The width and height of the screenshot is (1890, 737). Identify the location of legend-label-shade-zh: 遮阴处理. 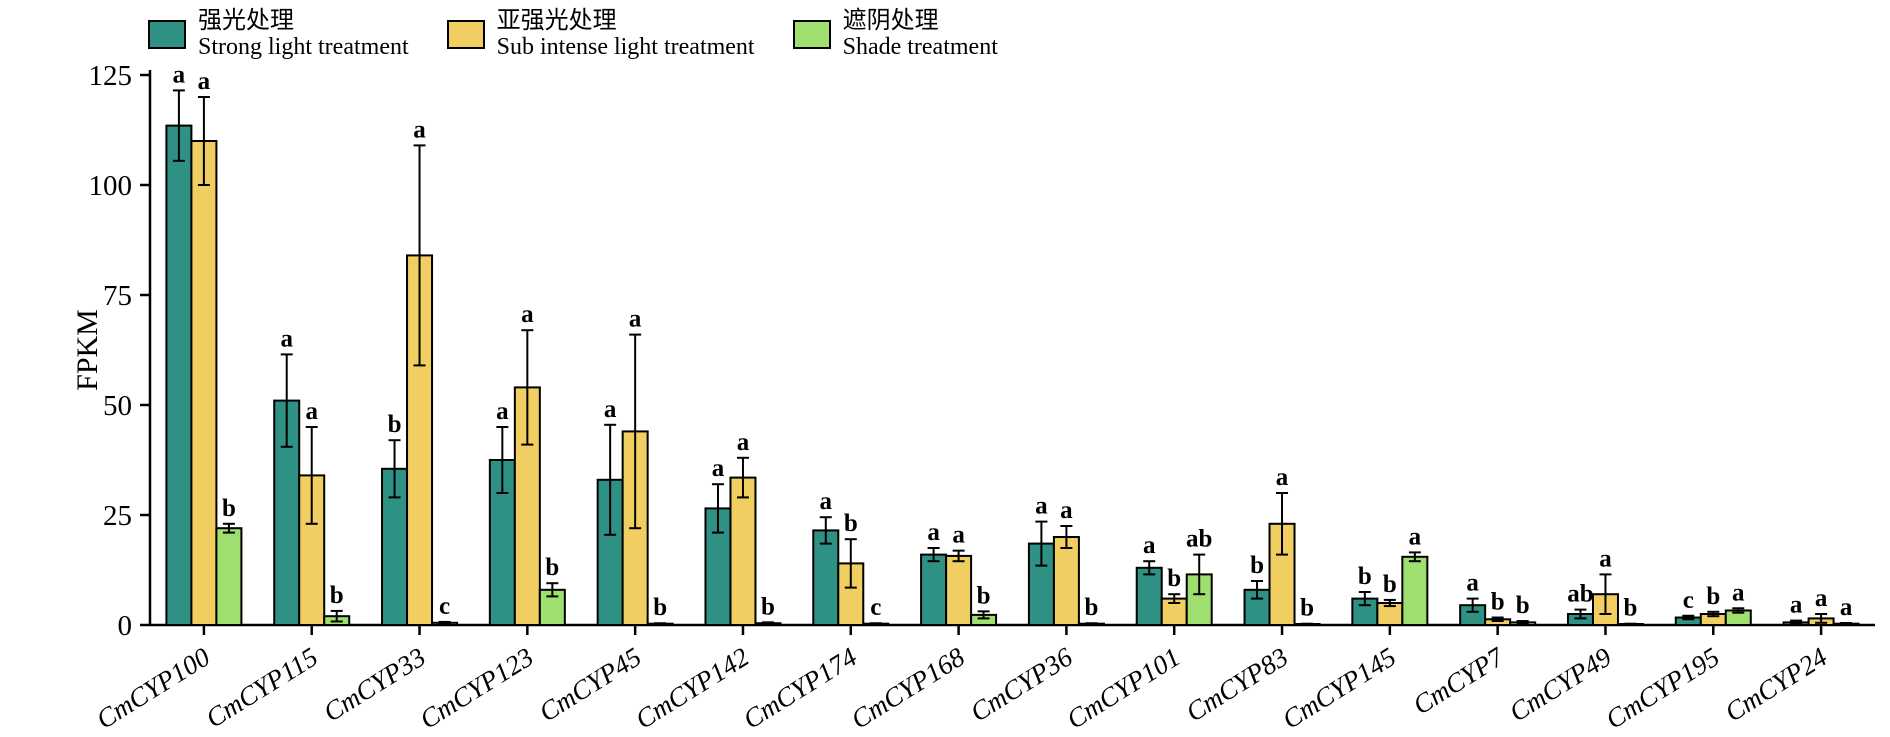
(890, 21).